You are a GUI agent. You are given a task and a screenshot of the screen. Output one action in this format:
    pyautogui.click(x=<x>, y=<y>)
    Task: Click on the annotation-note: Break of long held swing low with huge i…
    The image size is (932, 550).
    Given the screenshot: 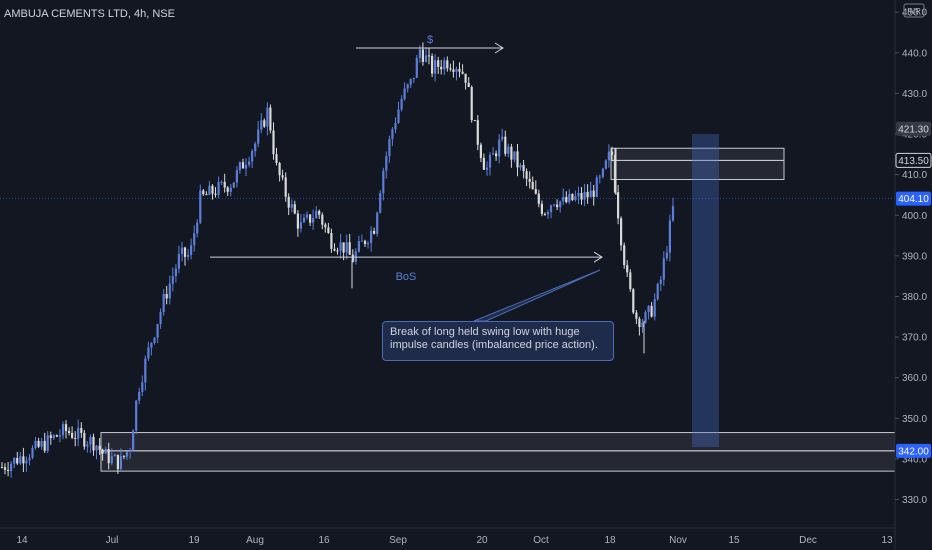 What is the action you would take?
    pyautogui.click(x=498, y=341)
    